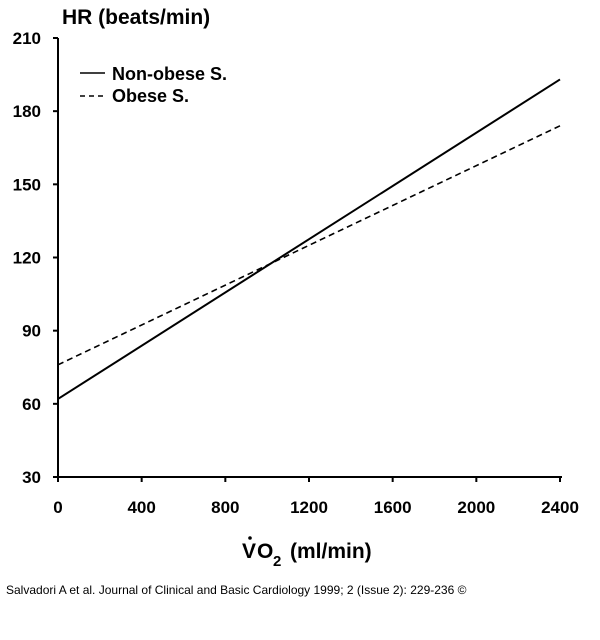 Image resolution: width=600 pixels, height=640 pixels. Describe the element at coordinates (27, 111) in the screenshot. I see `y-tick-label: 180` at that location.